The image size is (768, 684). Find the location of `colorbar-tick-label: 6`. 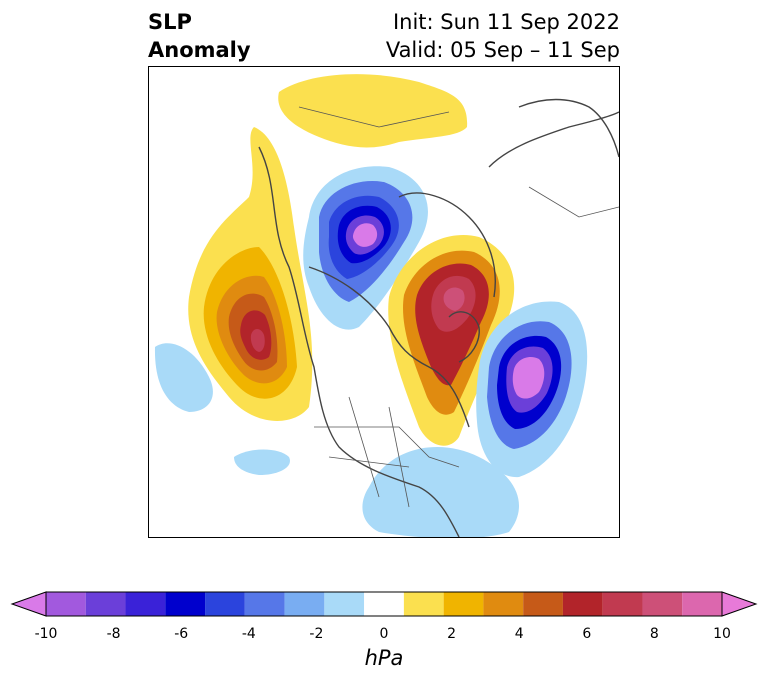

colorbar-tick-label: 6 is located at coordinates (587, 634).